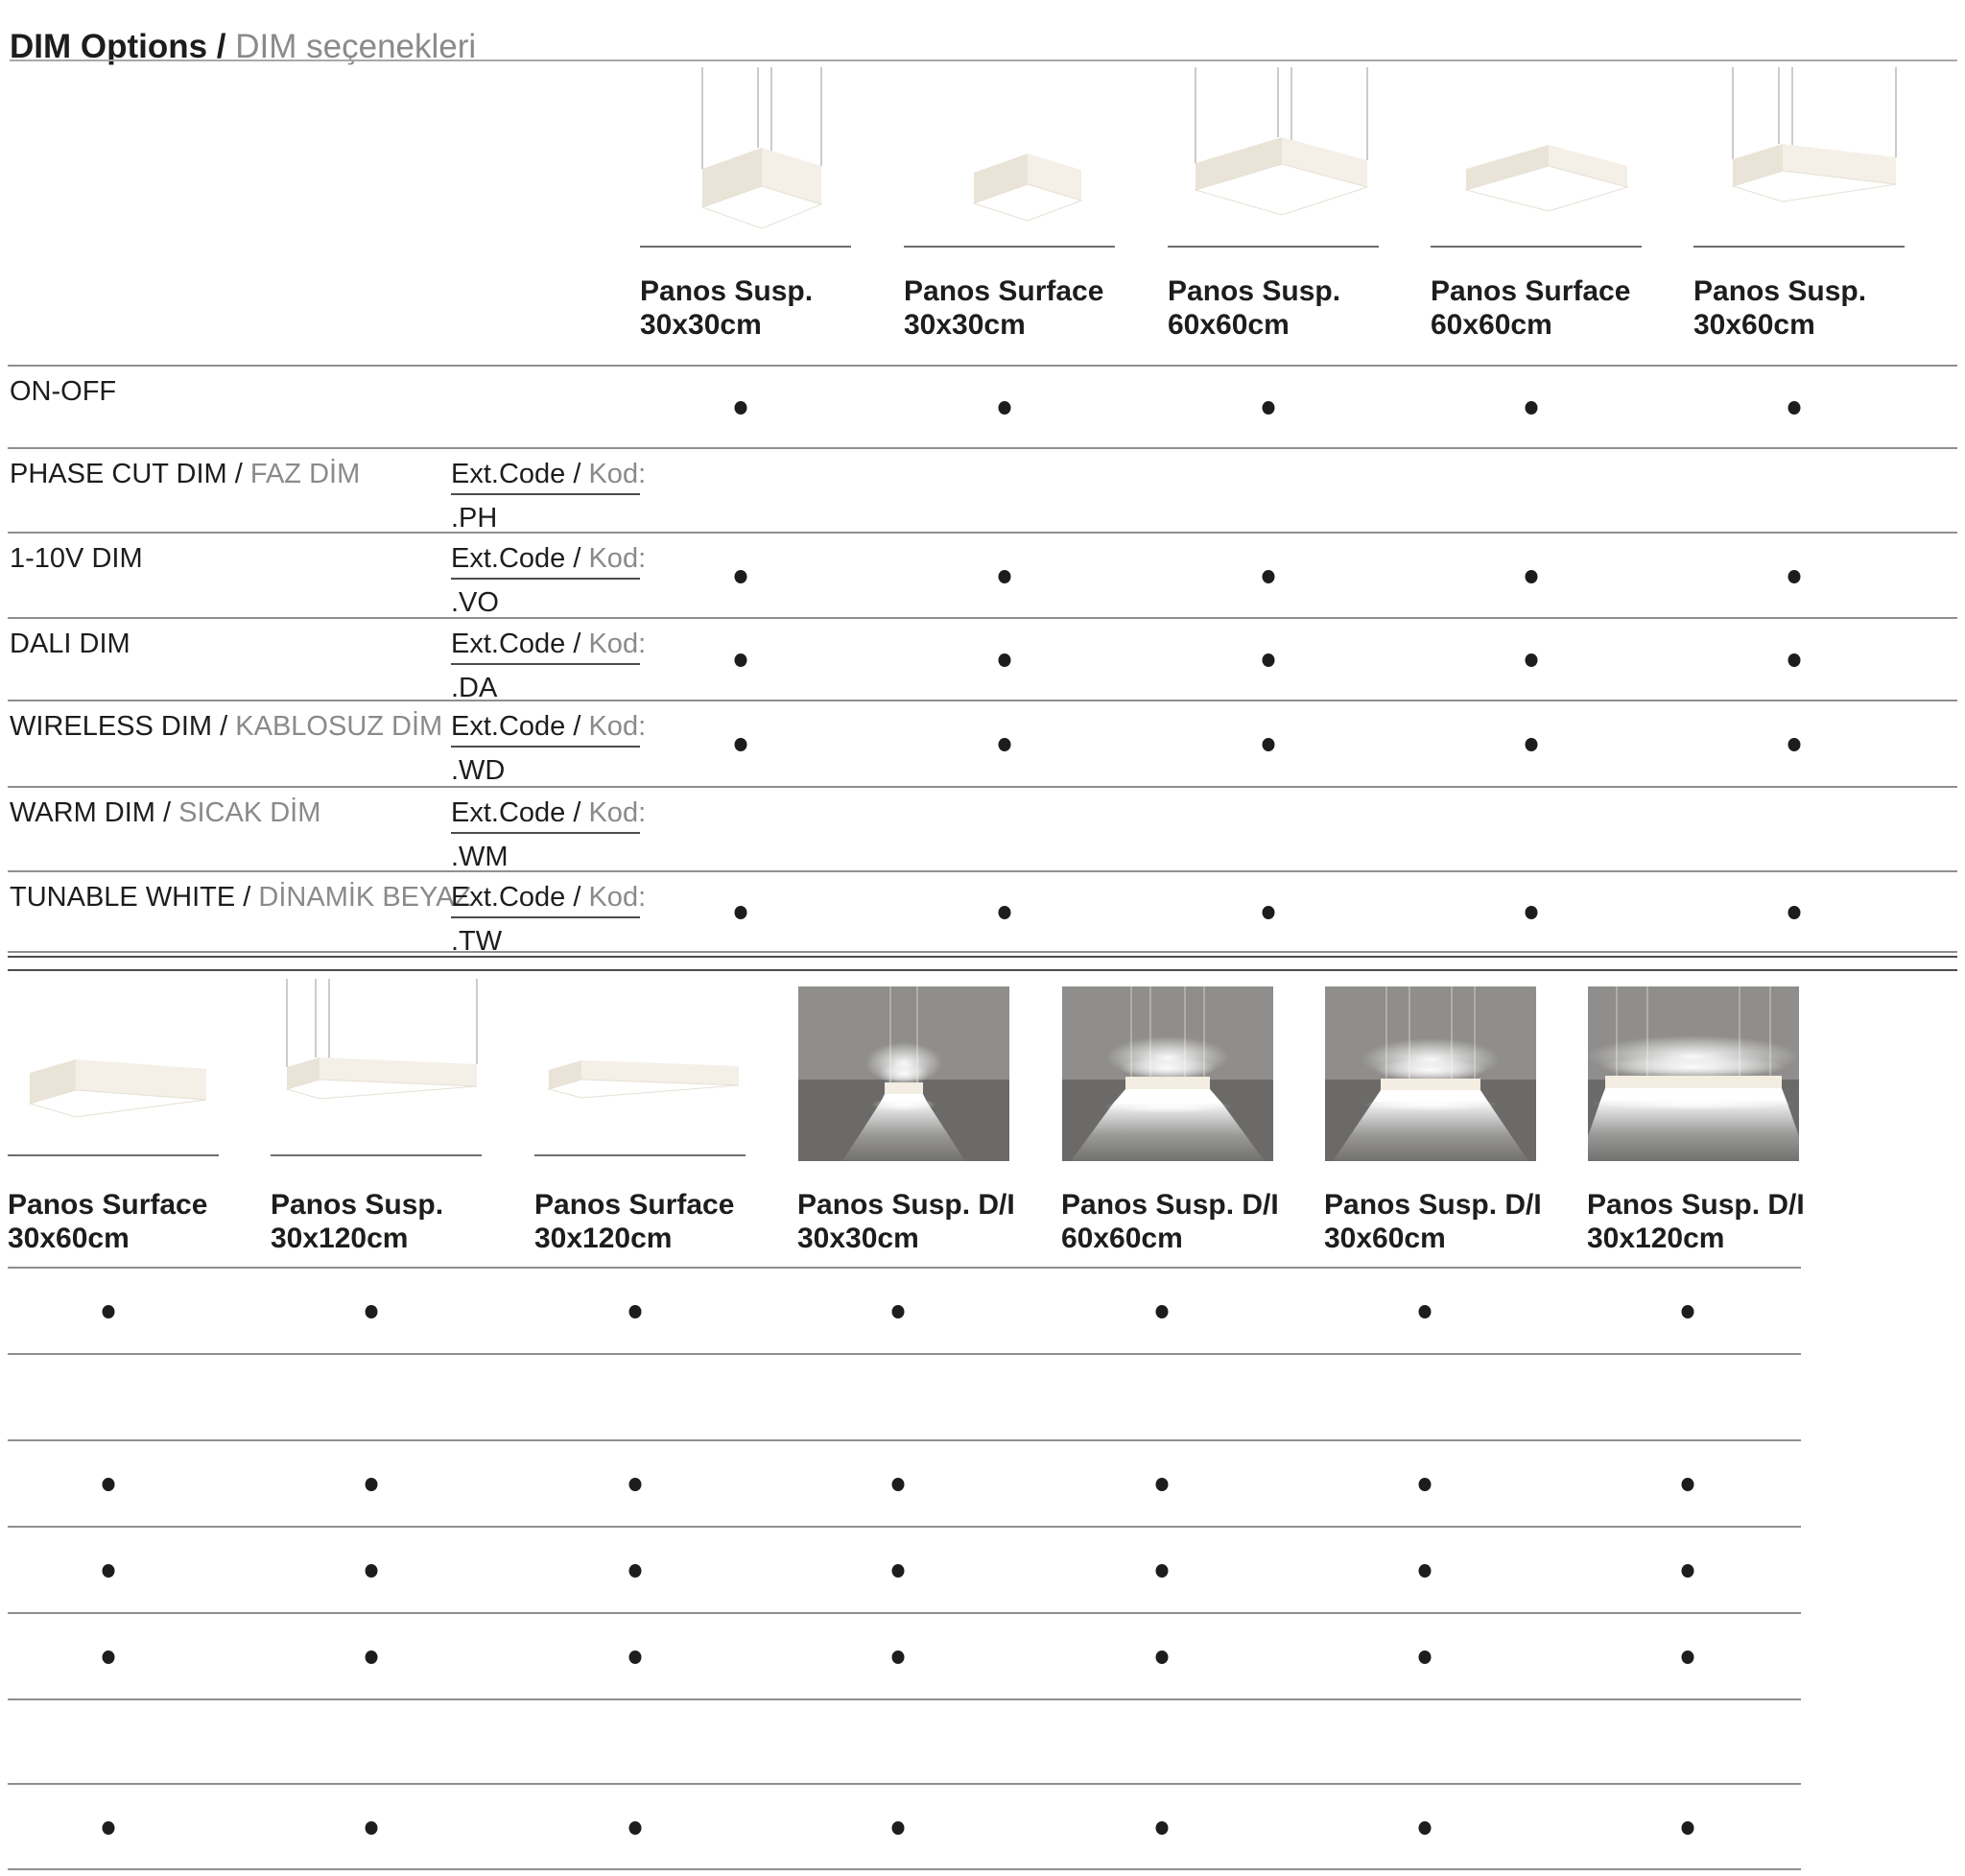  Describe the element at coordinates (126, 474) in the screenshot. I see `option-label-en: PHASE CUT DIM /` at that location.